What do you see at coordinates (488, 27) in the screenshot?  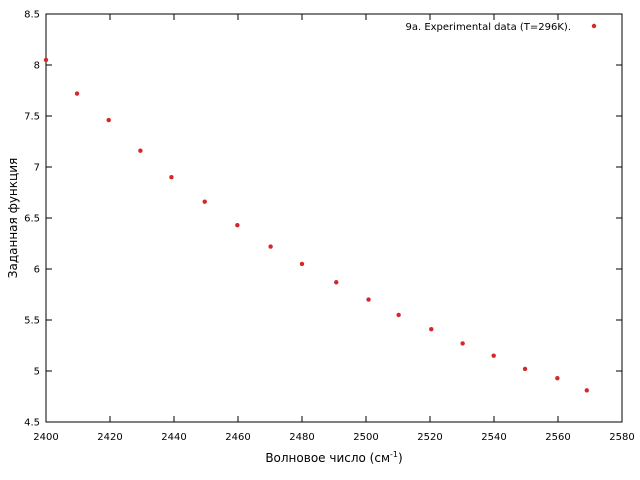 I see `legend-entry-label: 9a. Experimental data (T=296K).` at bounding box center [488, 27].